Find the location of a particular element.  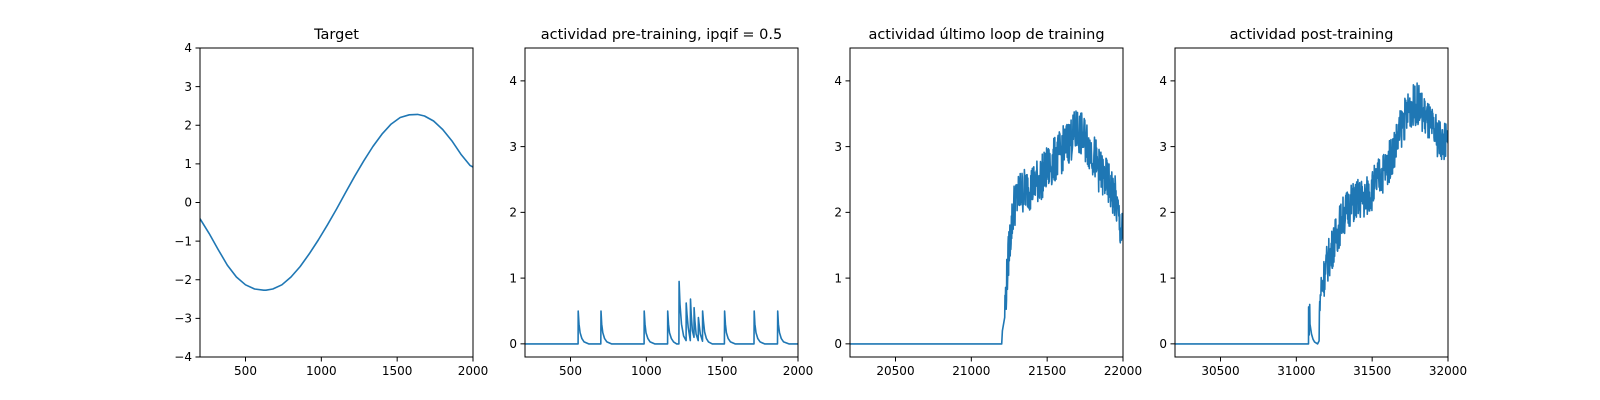

y-tick-label: −1 is located at coordinates (183, 241).